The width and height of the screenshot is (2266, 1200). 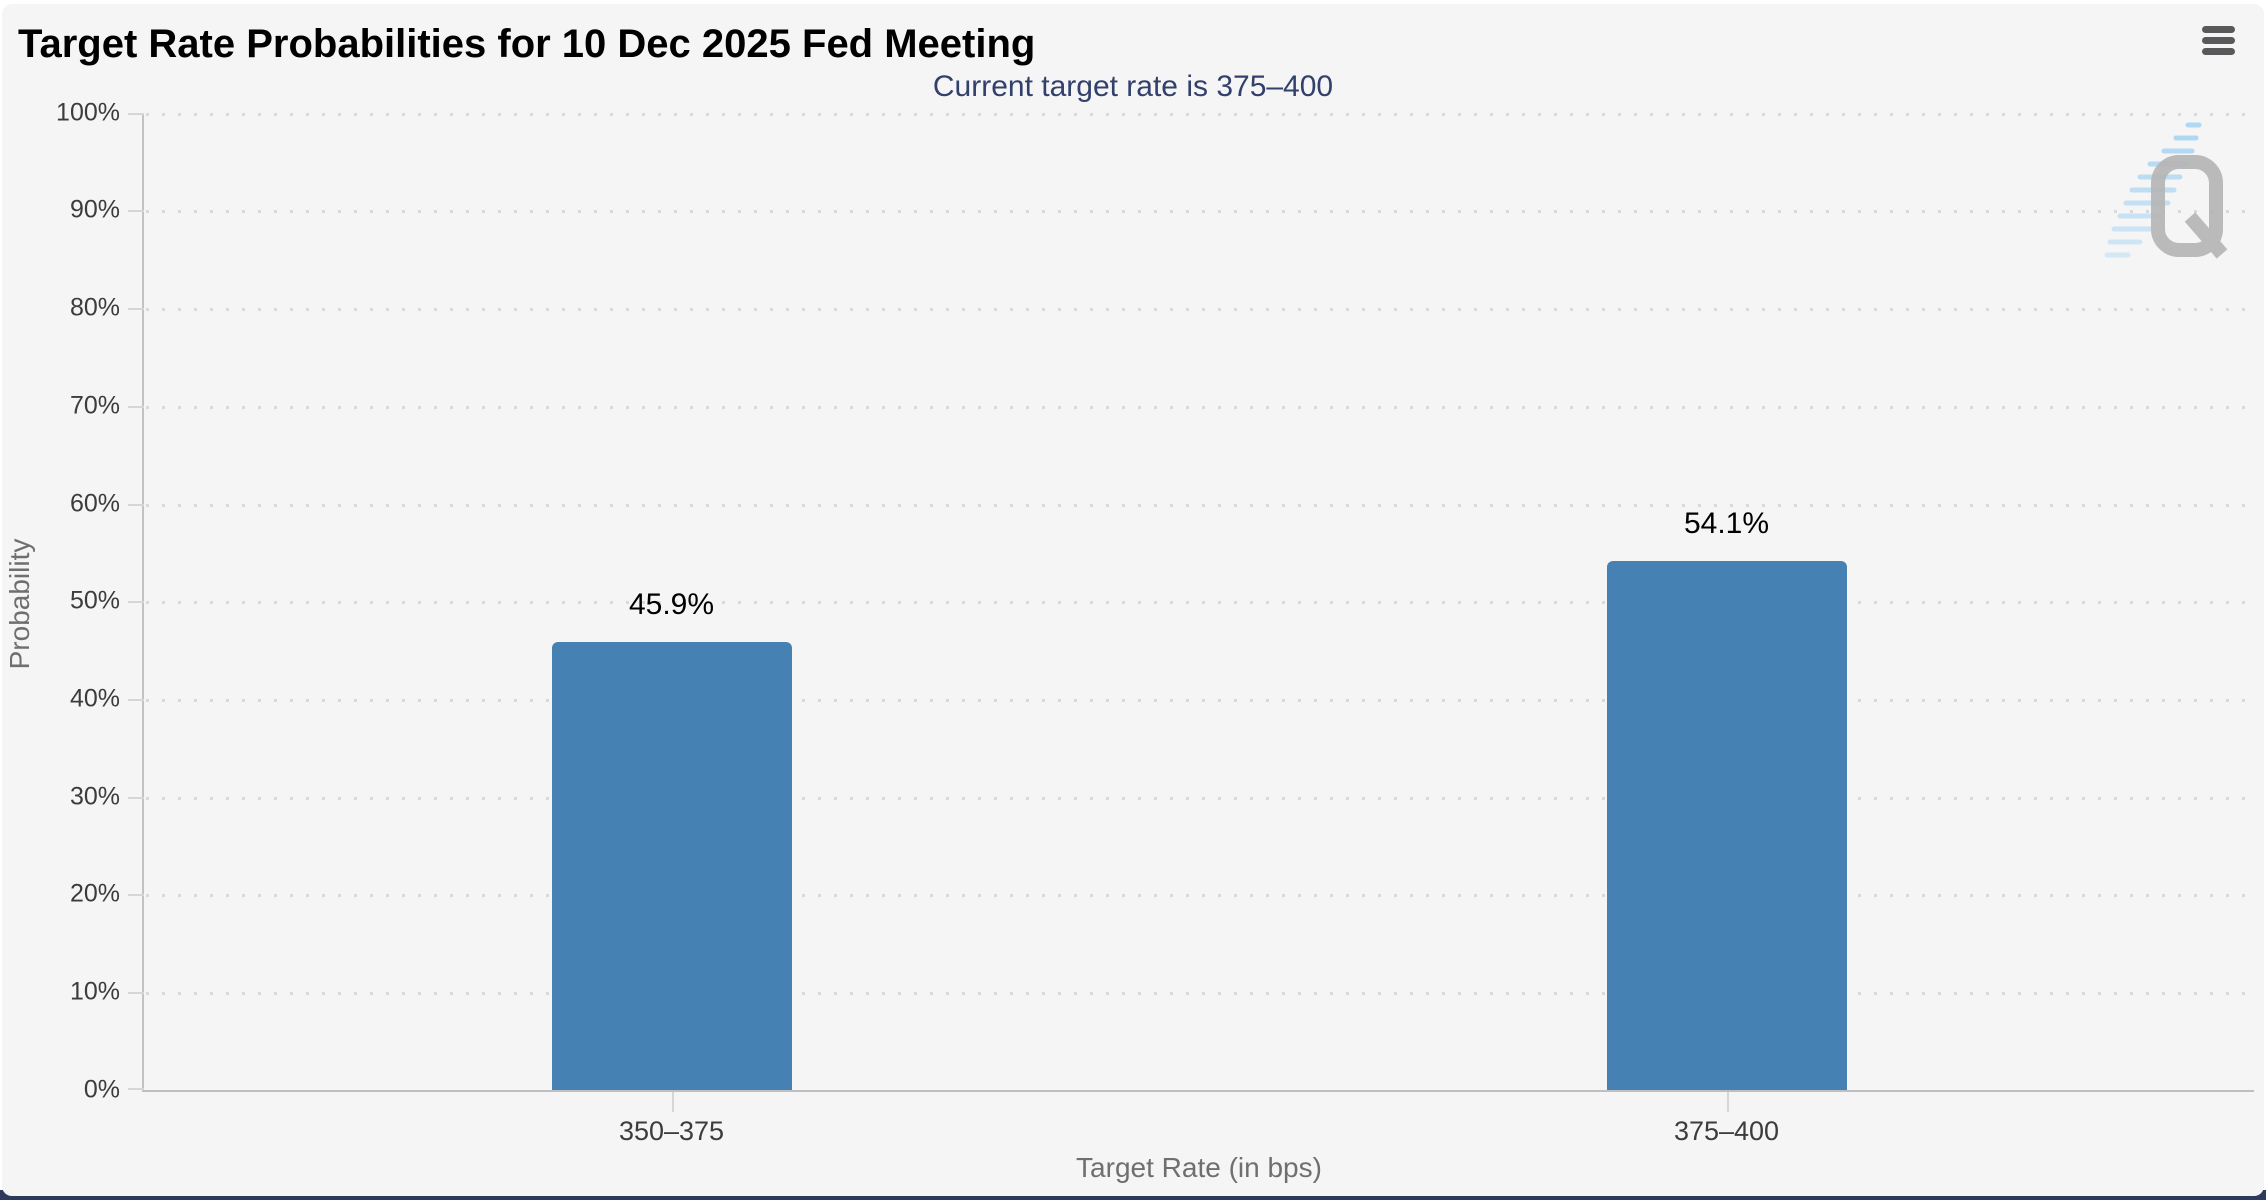 I want to click on x-axis-label-350-375: 350–375, so click(x=671, y=1131).